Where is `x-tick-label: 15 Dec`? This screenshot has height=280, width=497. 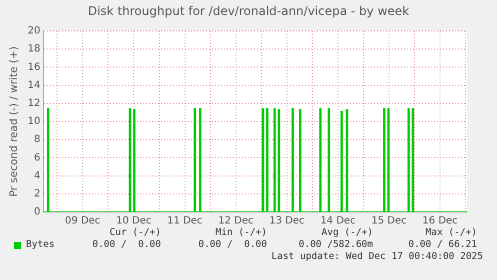 x-tick-label: 15 Dec is located at coordinates (389, 221).